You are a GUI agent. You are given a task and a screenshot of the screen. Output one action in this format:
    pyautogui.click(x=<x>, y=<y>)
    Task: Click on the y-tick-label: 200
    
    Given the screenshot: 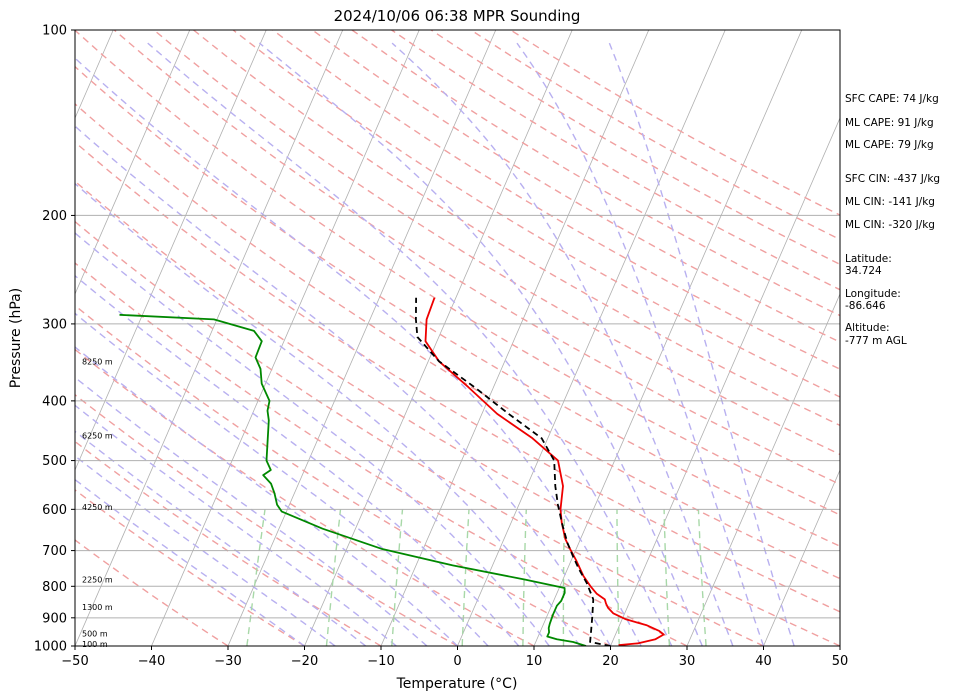 What is the action you would take?
    pyautogui.click(x=54, y=216)
    